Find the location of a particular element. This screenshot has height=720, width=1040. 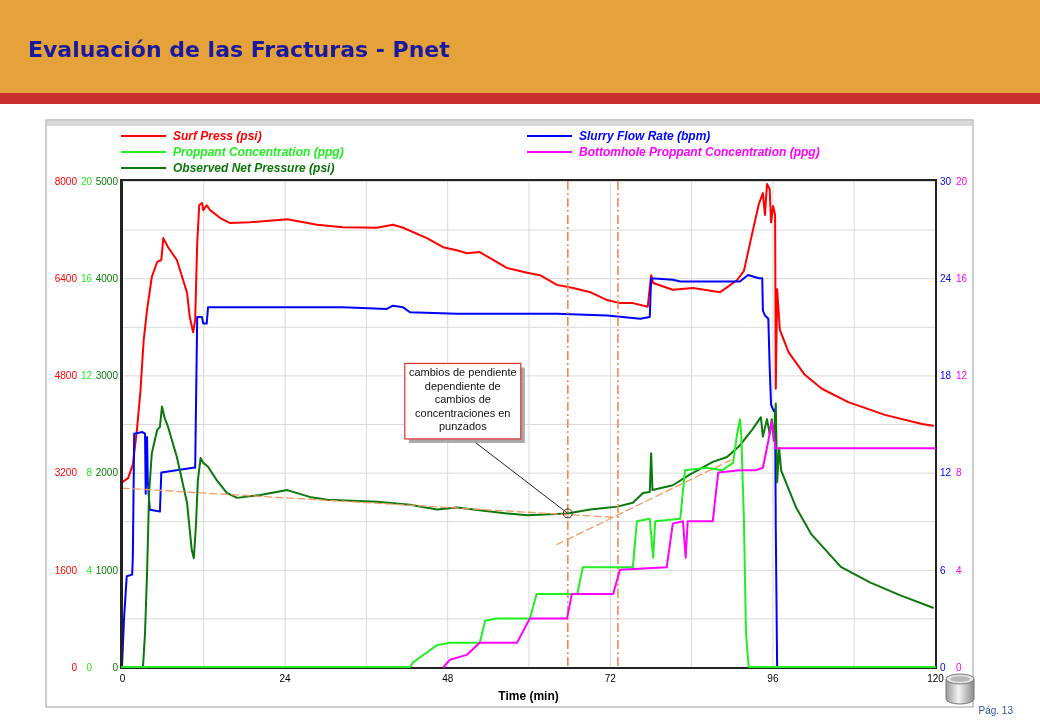

y-tick-label: 16 is located at coordinates (86, 278).